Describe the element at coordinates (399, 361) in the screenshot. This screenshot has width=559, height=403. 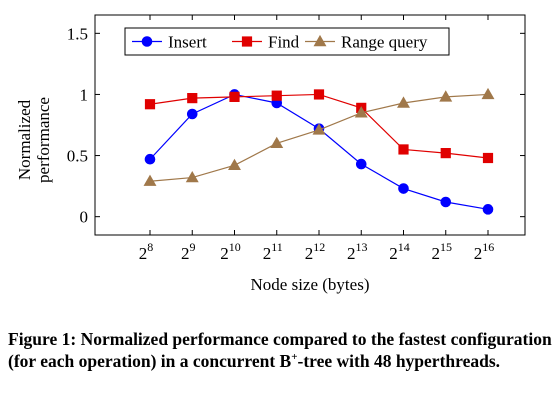
I see `caption-suffix: -tree with 48 hyperthreads.` at that location.